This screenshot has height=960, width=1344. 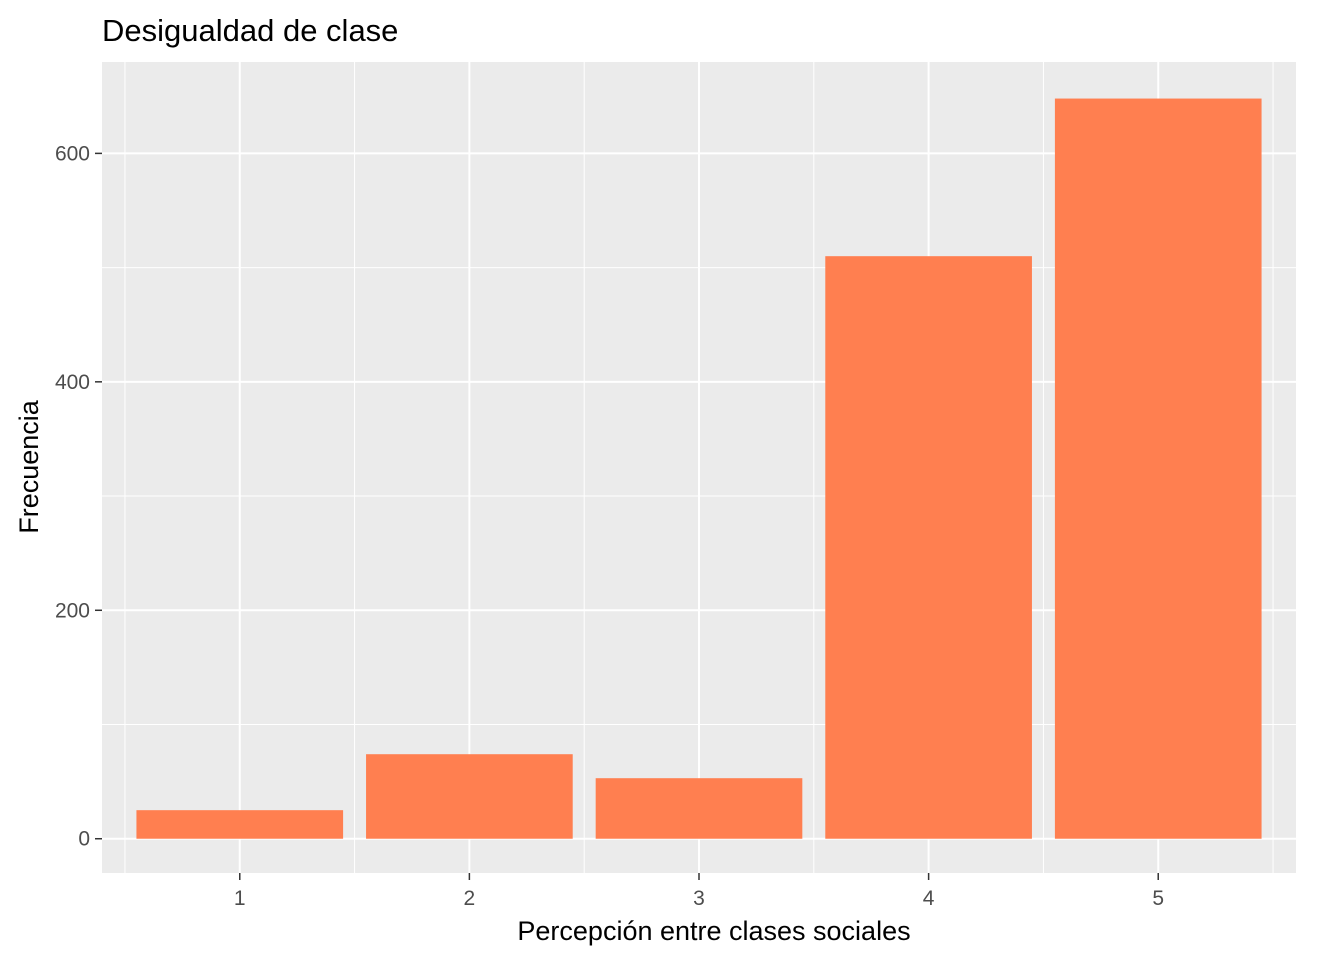 I want to click on x-tick-label: 3, so click(x=699, y=898).